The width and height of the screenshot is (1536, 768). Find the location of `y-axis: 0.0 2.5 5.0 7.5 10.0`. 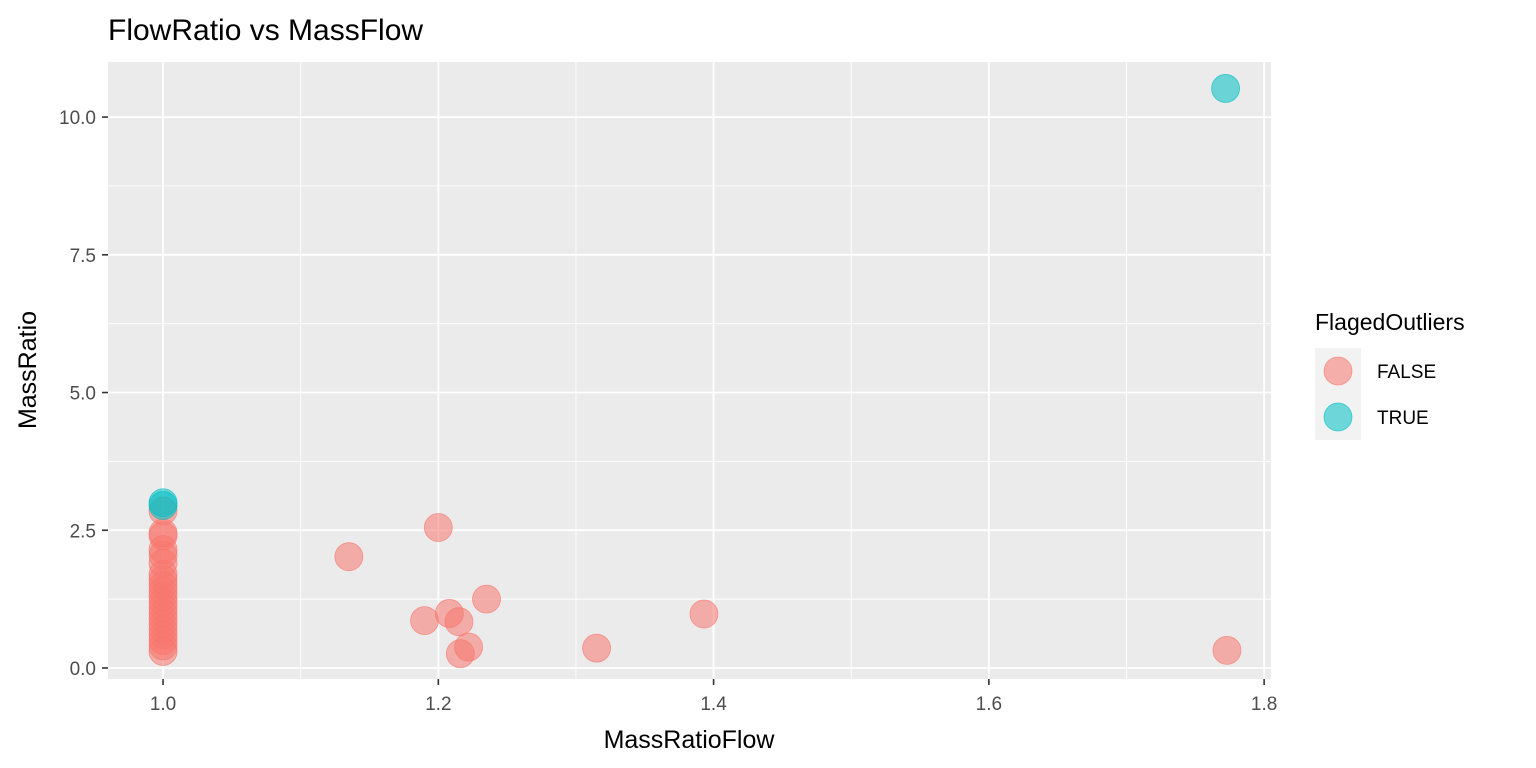

y-axis: 0.0 2.5 5.0 7.5 10.0 is located at coordinates (83, 394).